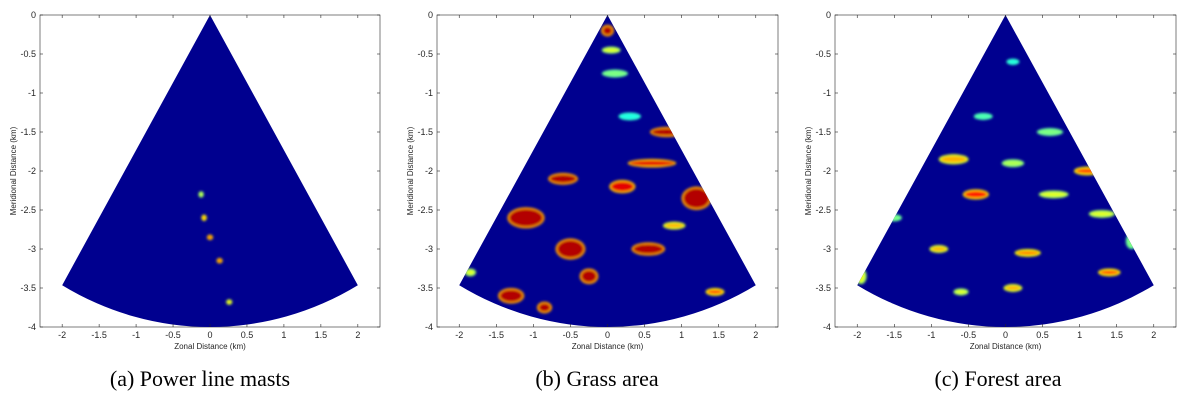 Image resolution: width=1186 pixels, height=398 pixels. Describe the element at coordinates (200, 378) in the screenshot. I see `panel-caption: (a) Power line masts` at that location.